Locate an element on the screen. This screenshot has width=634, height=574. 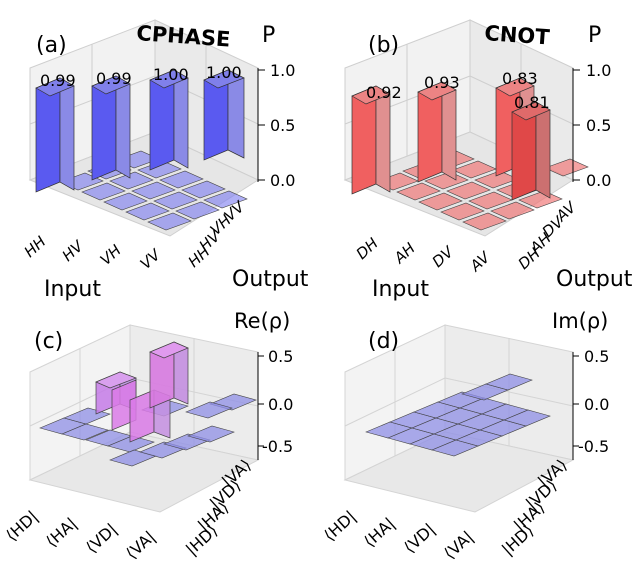
ztick-c-m05: -0.5 is located at coordinates (277, 446).